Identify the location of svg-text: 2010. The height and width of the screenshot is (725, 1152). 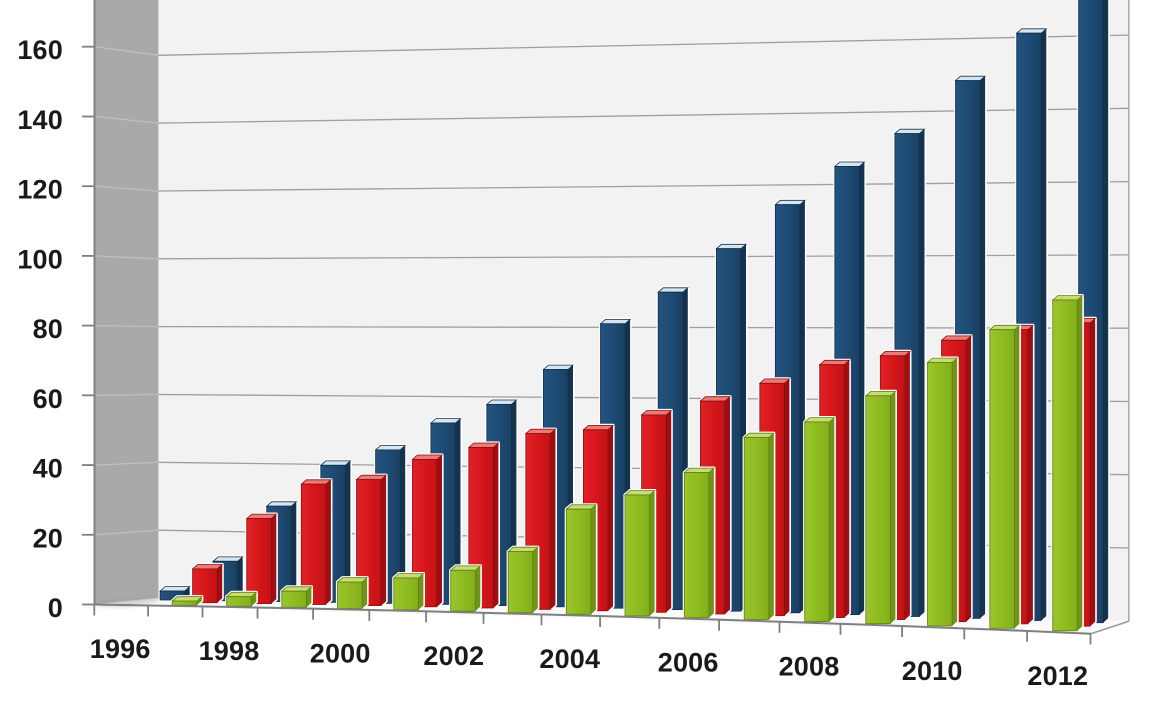
(932, 671).